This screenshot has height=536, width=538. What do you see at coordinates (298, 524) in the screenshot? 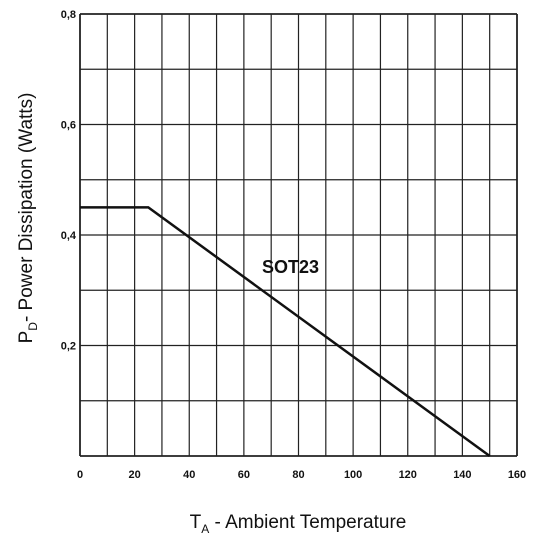
I see `x-axis-title: TA - Ambient Temperature` at bounding box center [298, 524].